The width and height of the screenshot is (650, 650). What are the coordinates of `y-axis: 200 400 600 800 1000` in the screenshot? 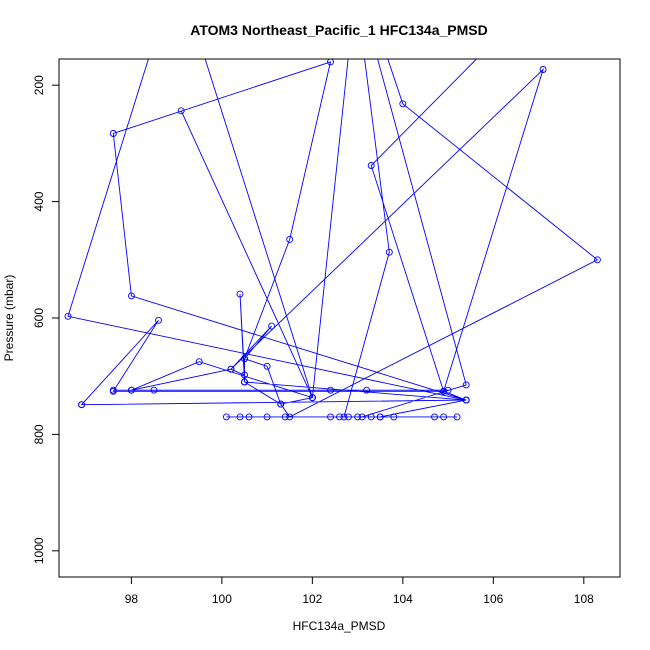 It's located at (46, 319).